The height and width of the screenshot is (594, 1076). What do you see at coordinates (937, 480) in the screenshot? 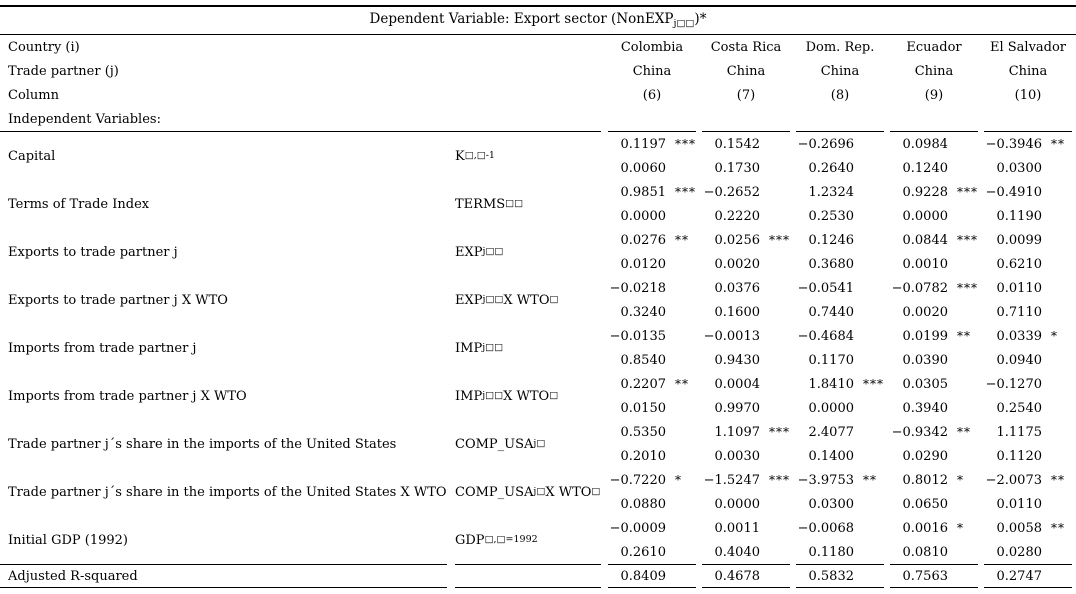
I see `coefficient-line: 0.8012 *` at bounding box center [937, 480].